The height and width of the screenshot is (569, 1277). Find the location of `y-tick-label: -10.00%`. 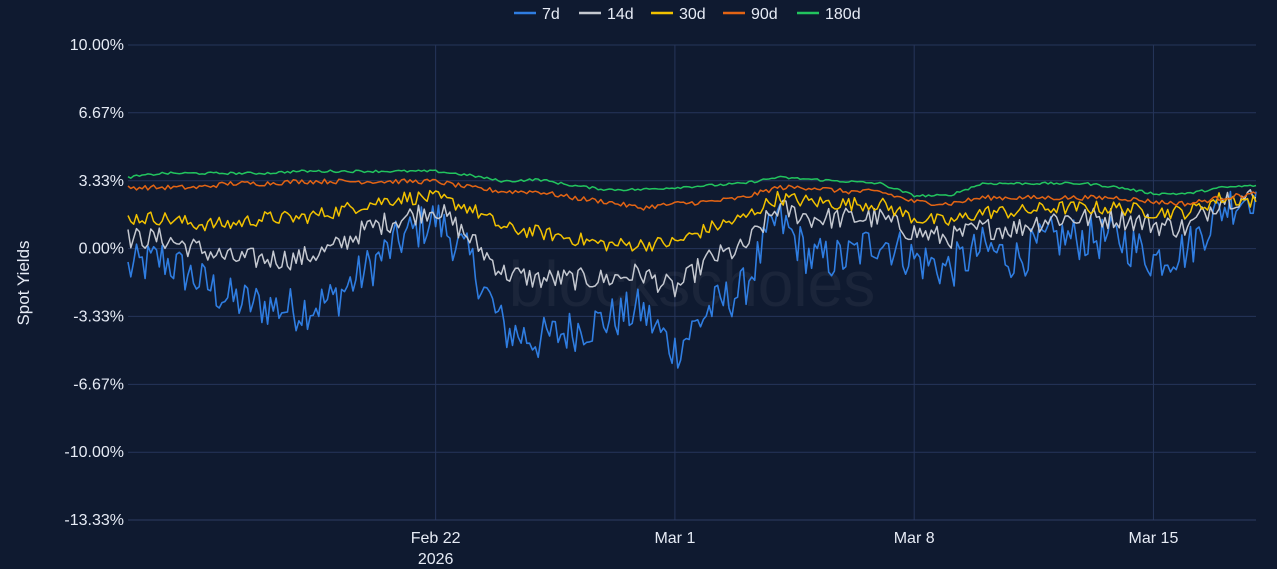

y-tick-label: -10.00% is located at coordinates (94, 452).